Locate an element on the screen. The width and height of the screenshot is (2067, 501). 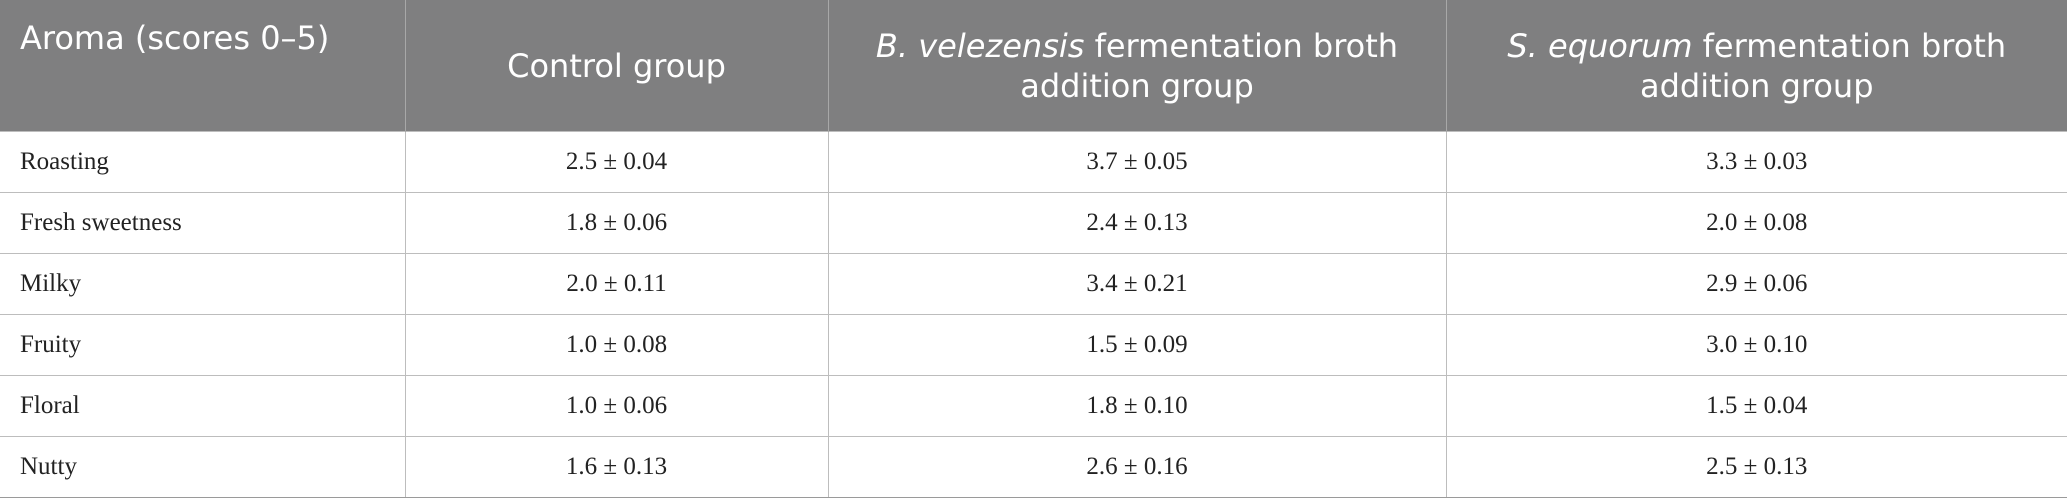
table-cell: 3.3 ± 0.03 is located at coordinates (1756, 162).